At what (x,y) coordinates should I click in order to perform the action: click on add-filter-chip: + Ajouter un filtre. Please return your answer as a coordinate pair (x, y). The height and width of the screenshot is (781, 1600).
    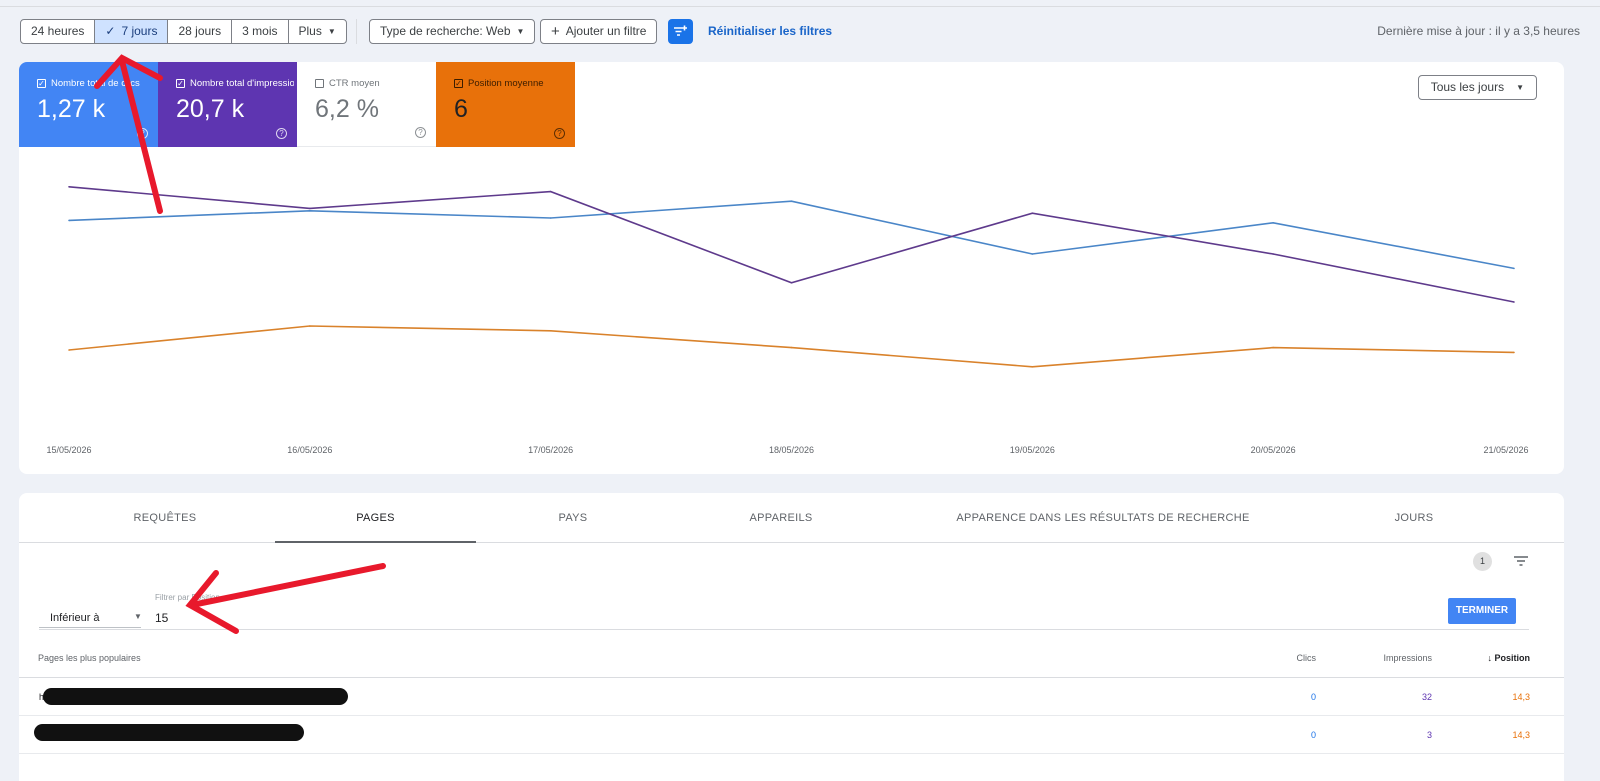
    Looking at the image, I should click on (599, 31).